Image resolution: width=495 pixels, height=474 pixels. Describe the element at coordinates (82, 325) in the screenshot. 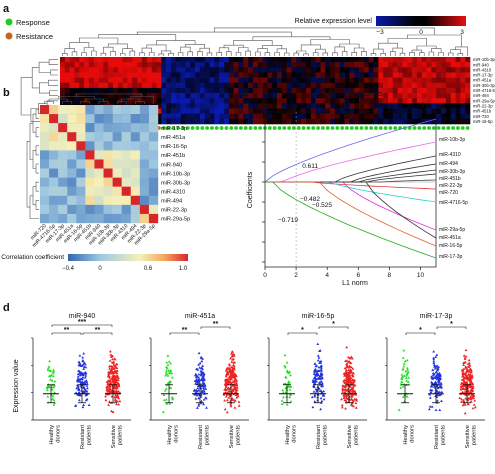

I see `significance-bracket` at that location.